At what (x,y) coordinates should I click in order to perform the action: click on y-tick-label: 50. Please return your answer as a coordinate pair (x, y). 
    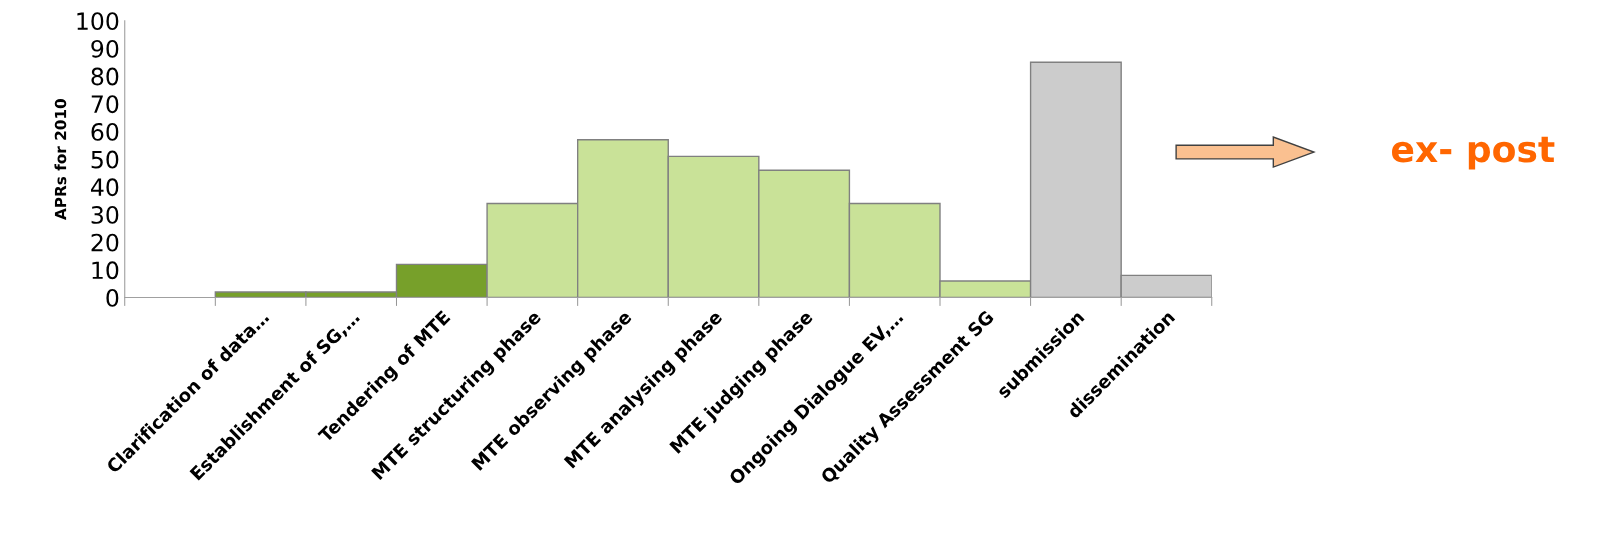
    Looking at the image, I should click on (105, 159).